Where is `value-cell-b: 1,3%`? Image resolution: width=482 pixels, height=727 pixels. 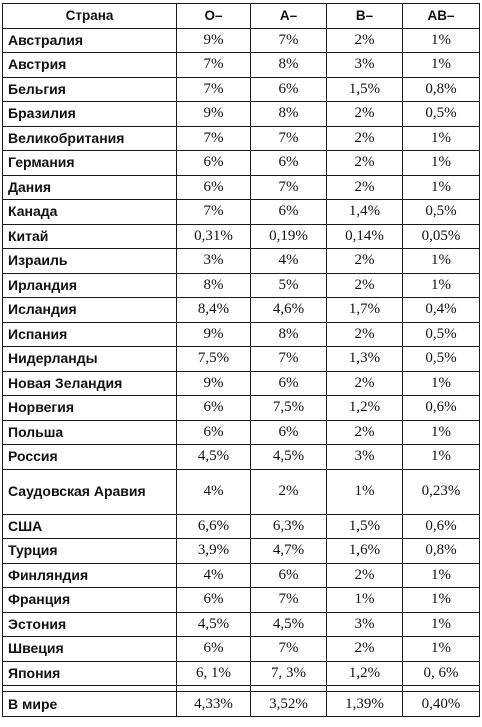
value-cell-b: 1,3% is located at coordinates (364, 359).